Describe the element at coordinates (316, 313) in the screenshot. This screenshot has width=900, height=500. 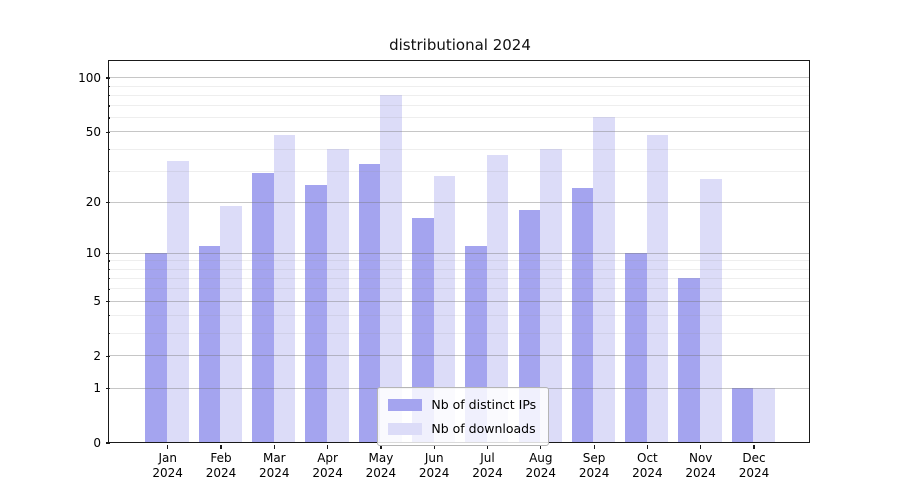
I see `bar-apr-distinct-ips` at that location.